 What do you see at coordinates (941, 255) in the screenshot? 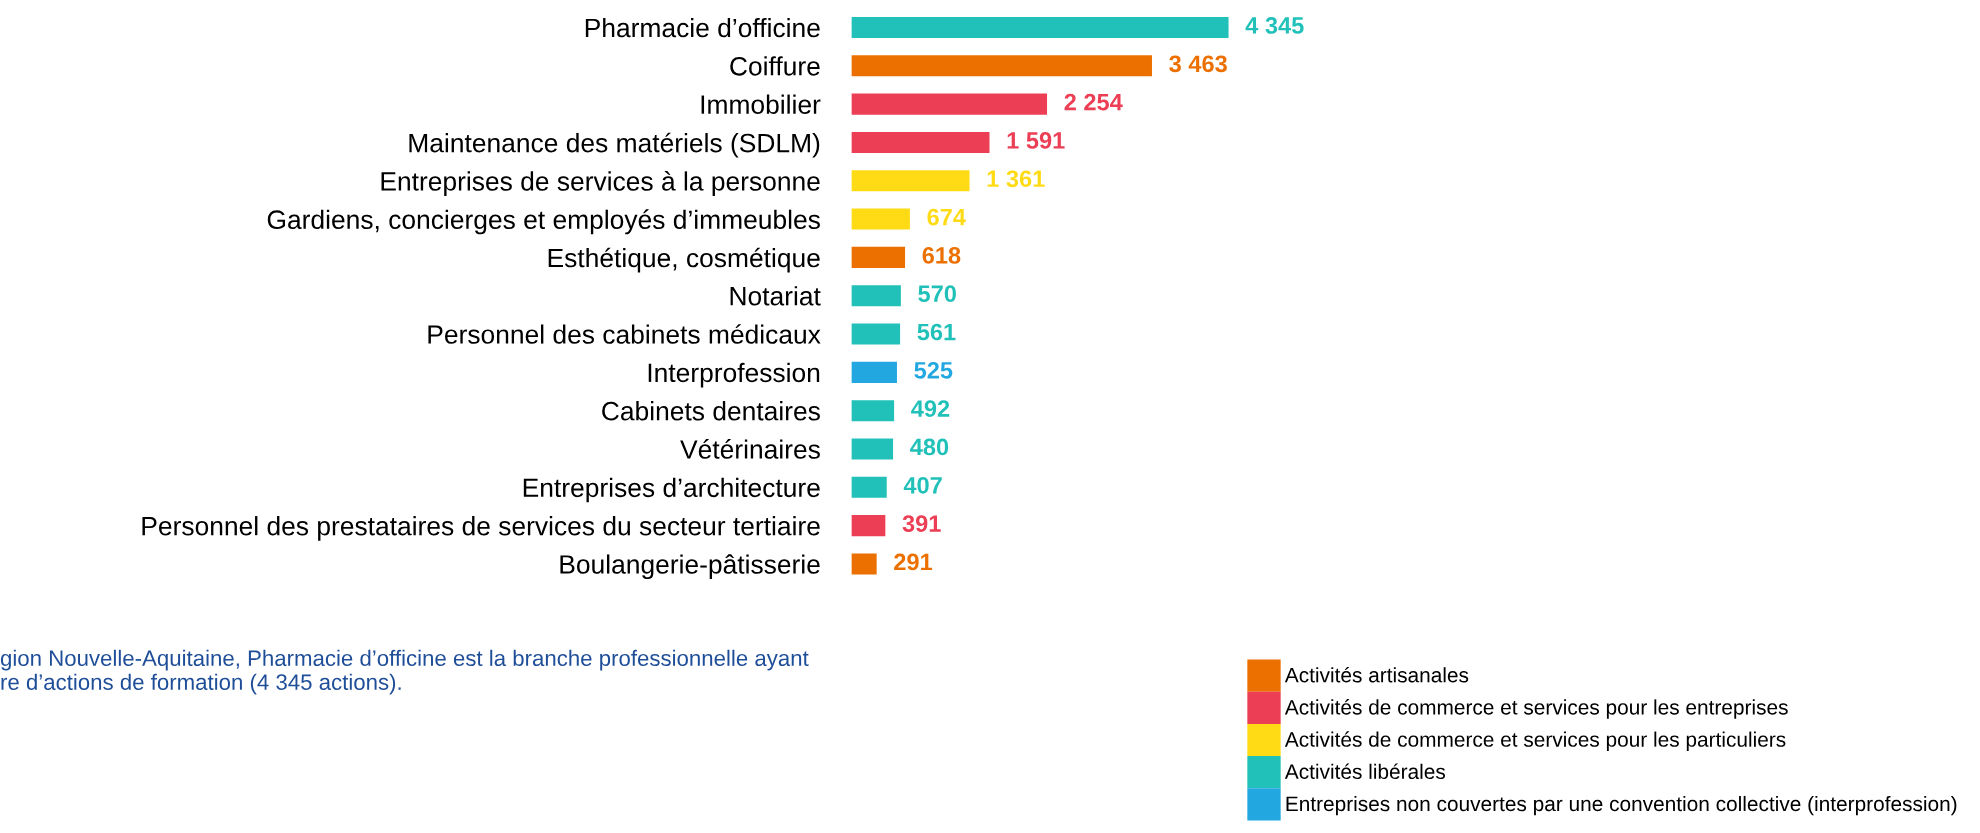
I see `data-label: 618` at bounding box center [941, 255].